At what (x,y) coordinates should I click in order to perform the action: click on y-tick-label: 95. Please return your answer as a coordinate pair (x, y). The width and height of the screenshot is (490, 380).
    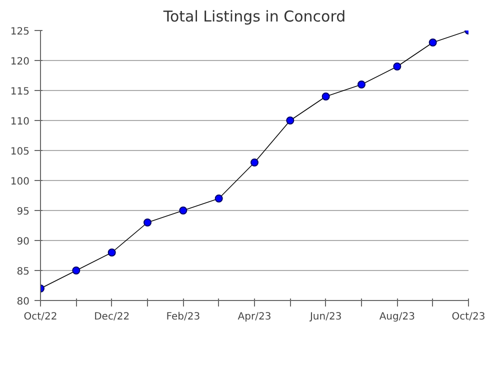
    Looking at the image, I should click on (23, 212).